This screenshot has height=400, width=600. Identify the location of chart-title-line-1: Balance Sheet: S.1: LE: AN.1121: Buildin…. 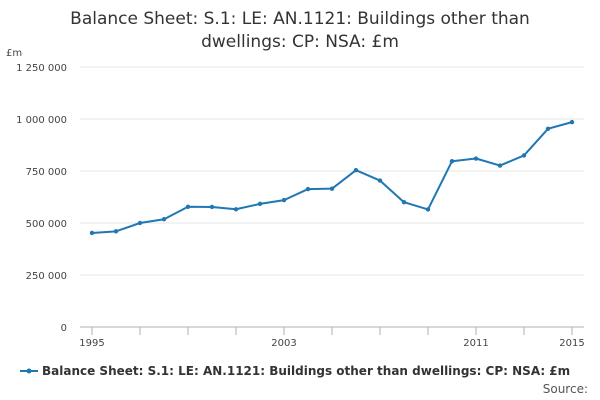
(300, 19).